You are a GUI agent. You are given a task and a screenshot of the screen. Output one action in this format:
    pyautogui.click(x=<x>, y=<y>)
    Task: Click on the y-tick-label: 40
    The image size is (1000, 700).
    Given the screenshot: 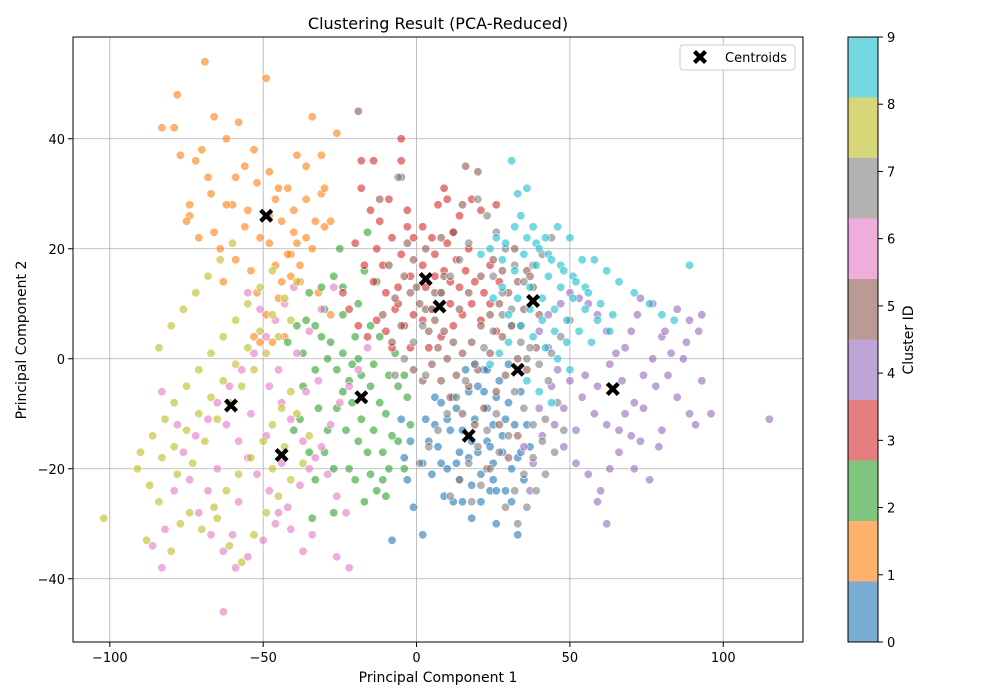 What is the action you would take?
    pyautogui.click(x=56, y=140)
    